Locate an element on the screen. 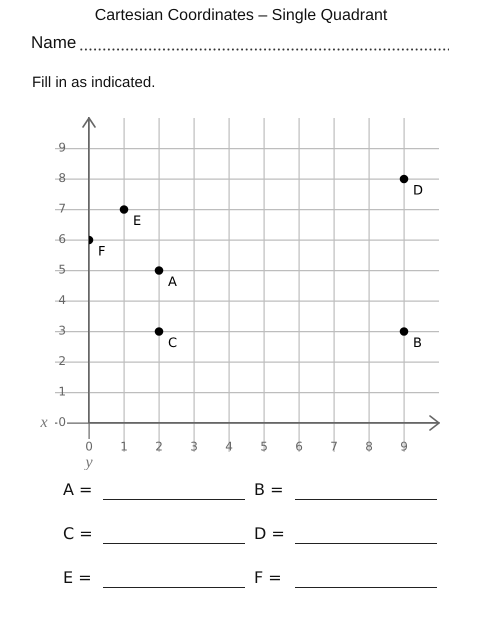 The height and width of the screenshot is (631, 494). text: Fill in as indicated. is located at coordinates (94, 83).